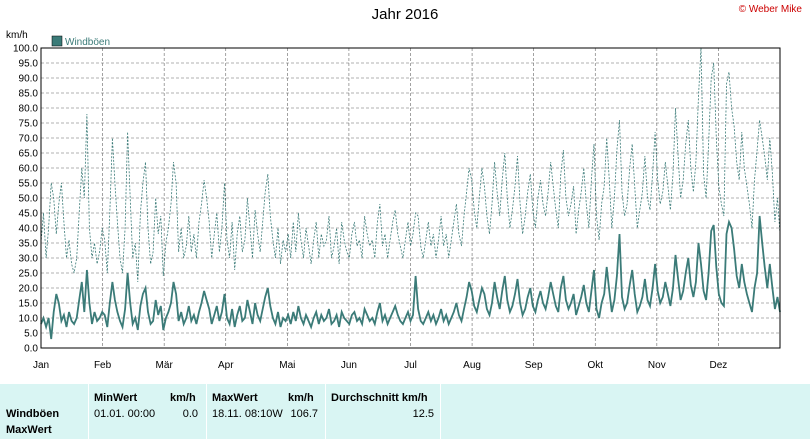 The height and width of the screenshot is (439, 810). Describe the element at coordinates (29, 154) in the screenshot. I see `y-tick-label: 65.0` at that location.